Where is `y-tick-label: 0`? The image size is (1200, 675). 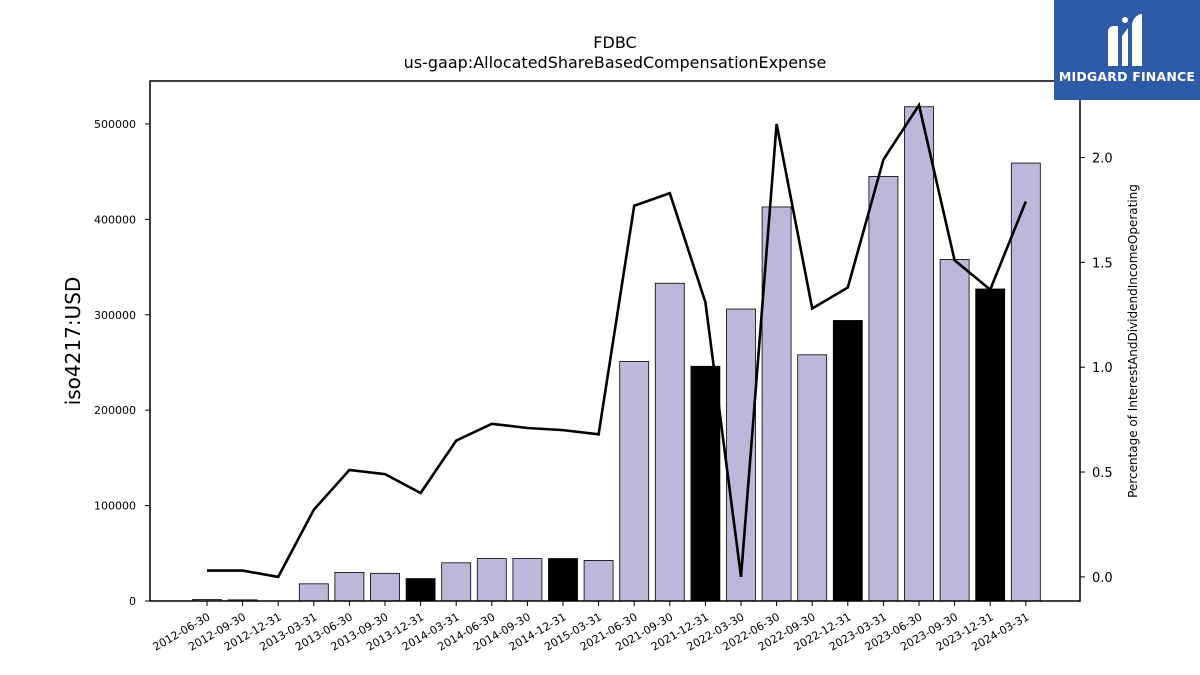 y-tick-label: 0 is located at coordinates (132, 601).